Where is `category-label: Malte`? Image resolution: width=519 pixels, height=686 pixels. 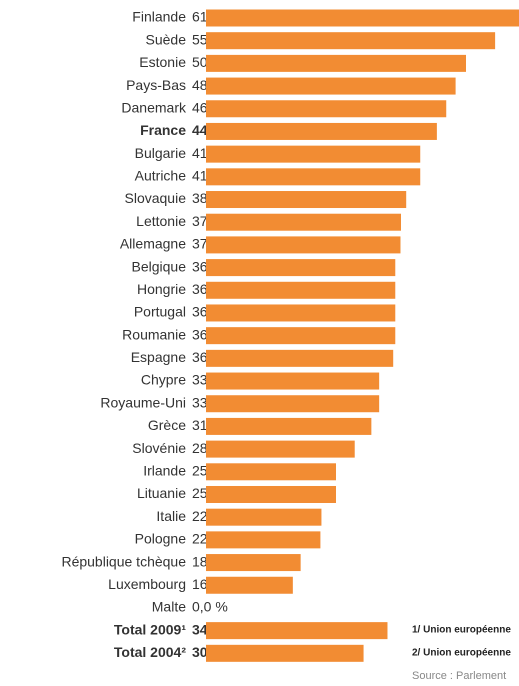
category-label: Malte is located at coordinates (169, 607).